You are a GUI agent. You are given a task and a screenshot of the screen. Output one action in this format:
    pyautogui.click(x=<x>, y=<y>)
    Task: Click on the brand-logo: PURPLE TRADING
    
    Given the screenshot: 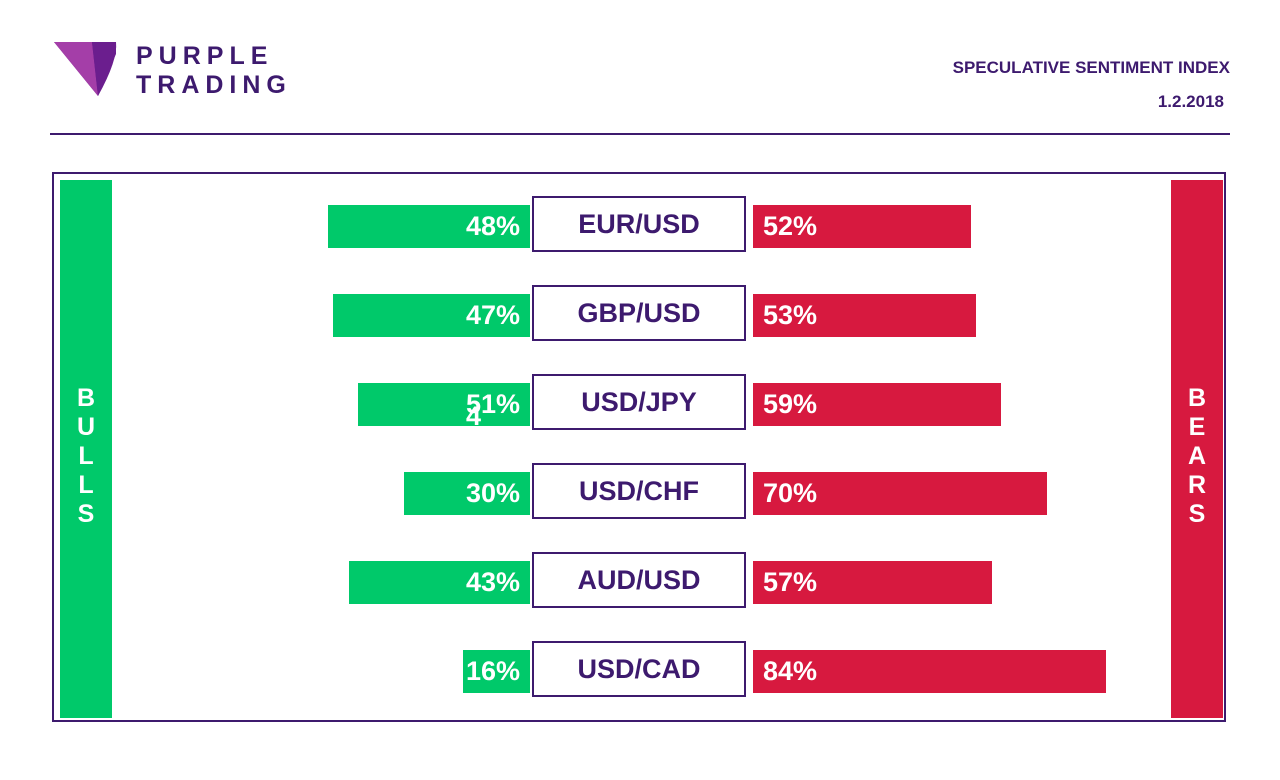 What is the action you would take?
    pyautogui.click(x=182, y=70)
    